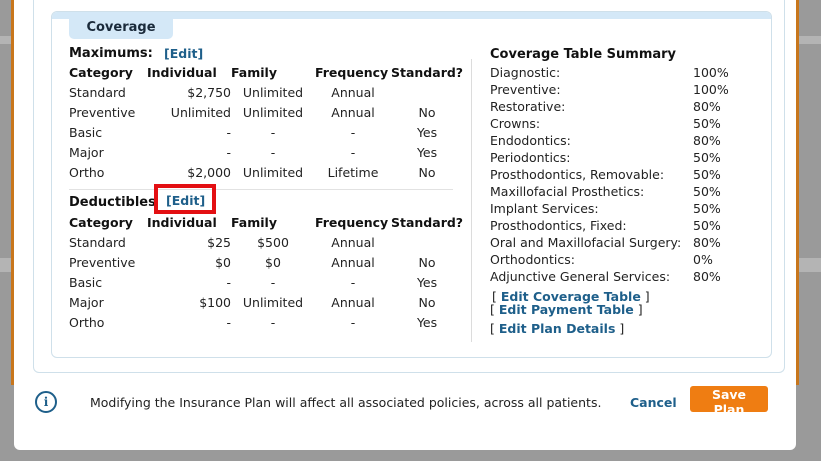 The height and width of the screenshot is (461, 821). I want to click on table-cell: $25, so click(219, 242).